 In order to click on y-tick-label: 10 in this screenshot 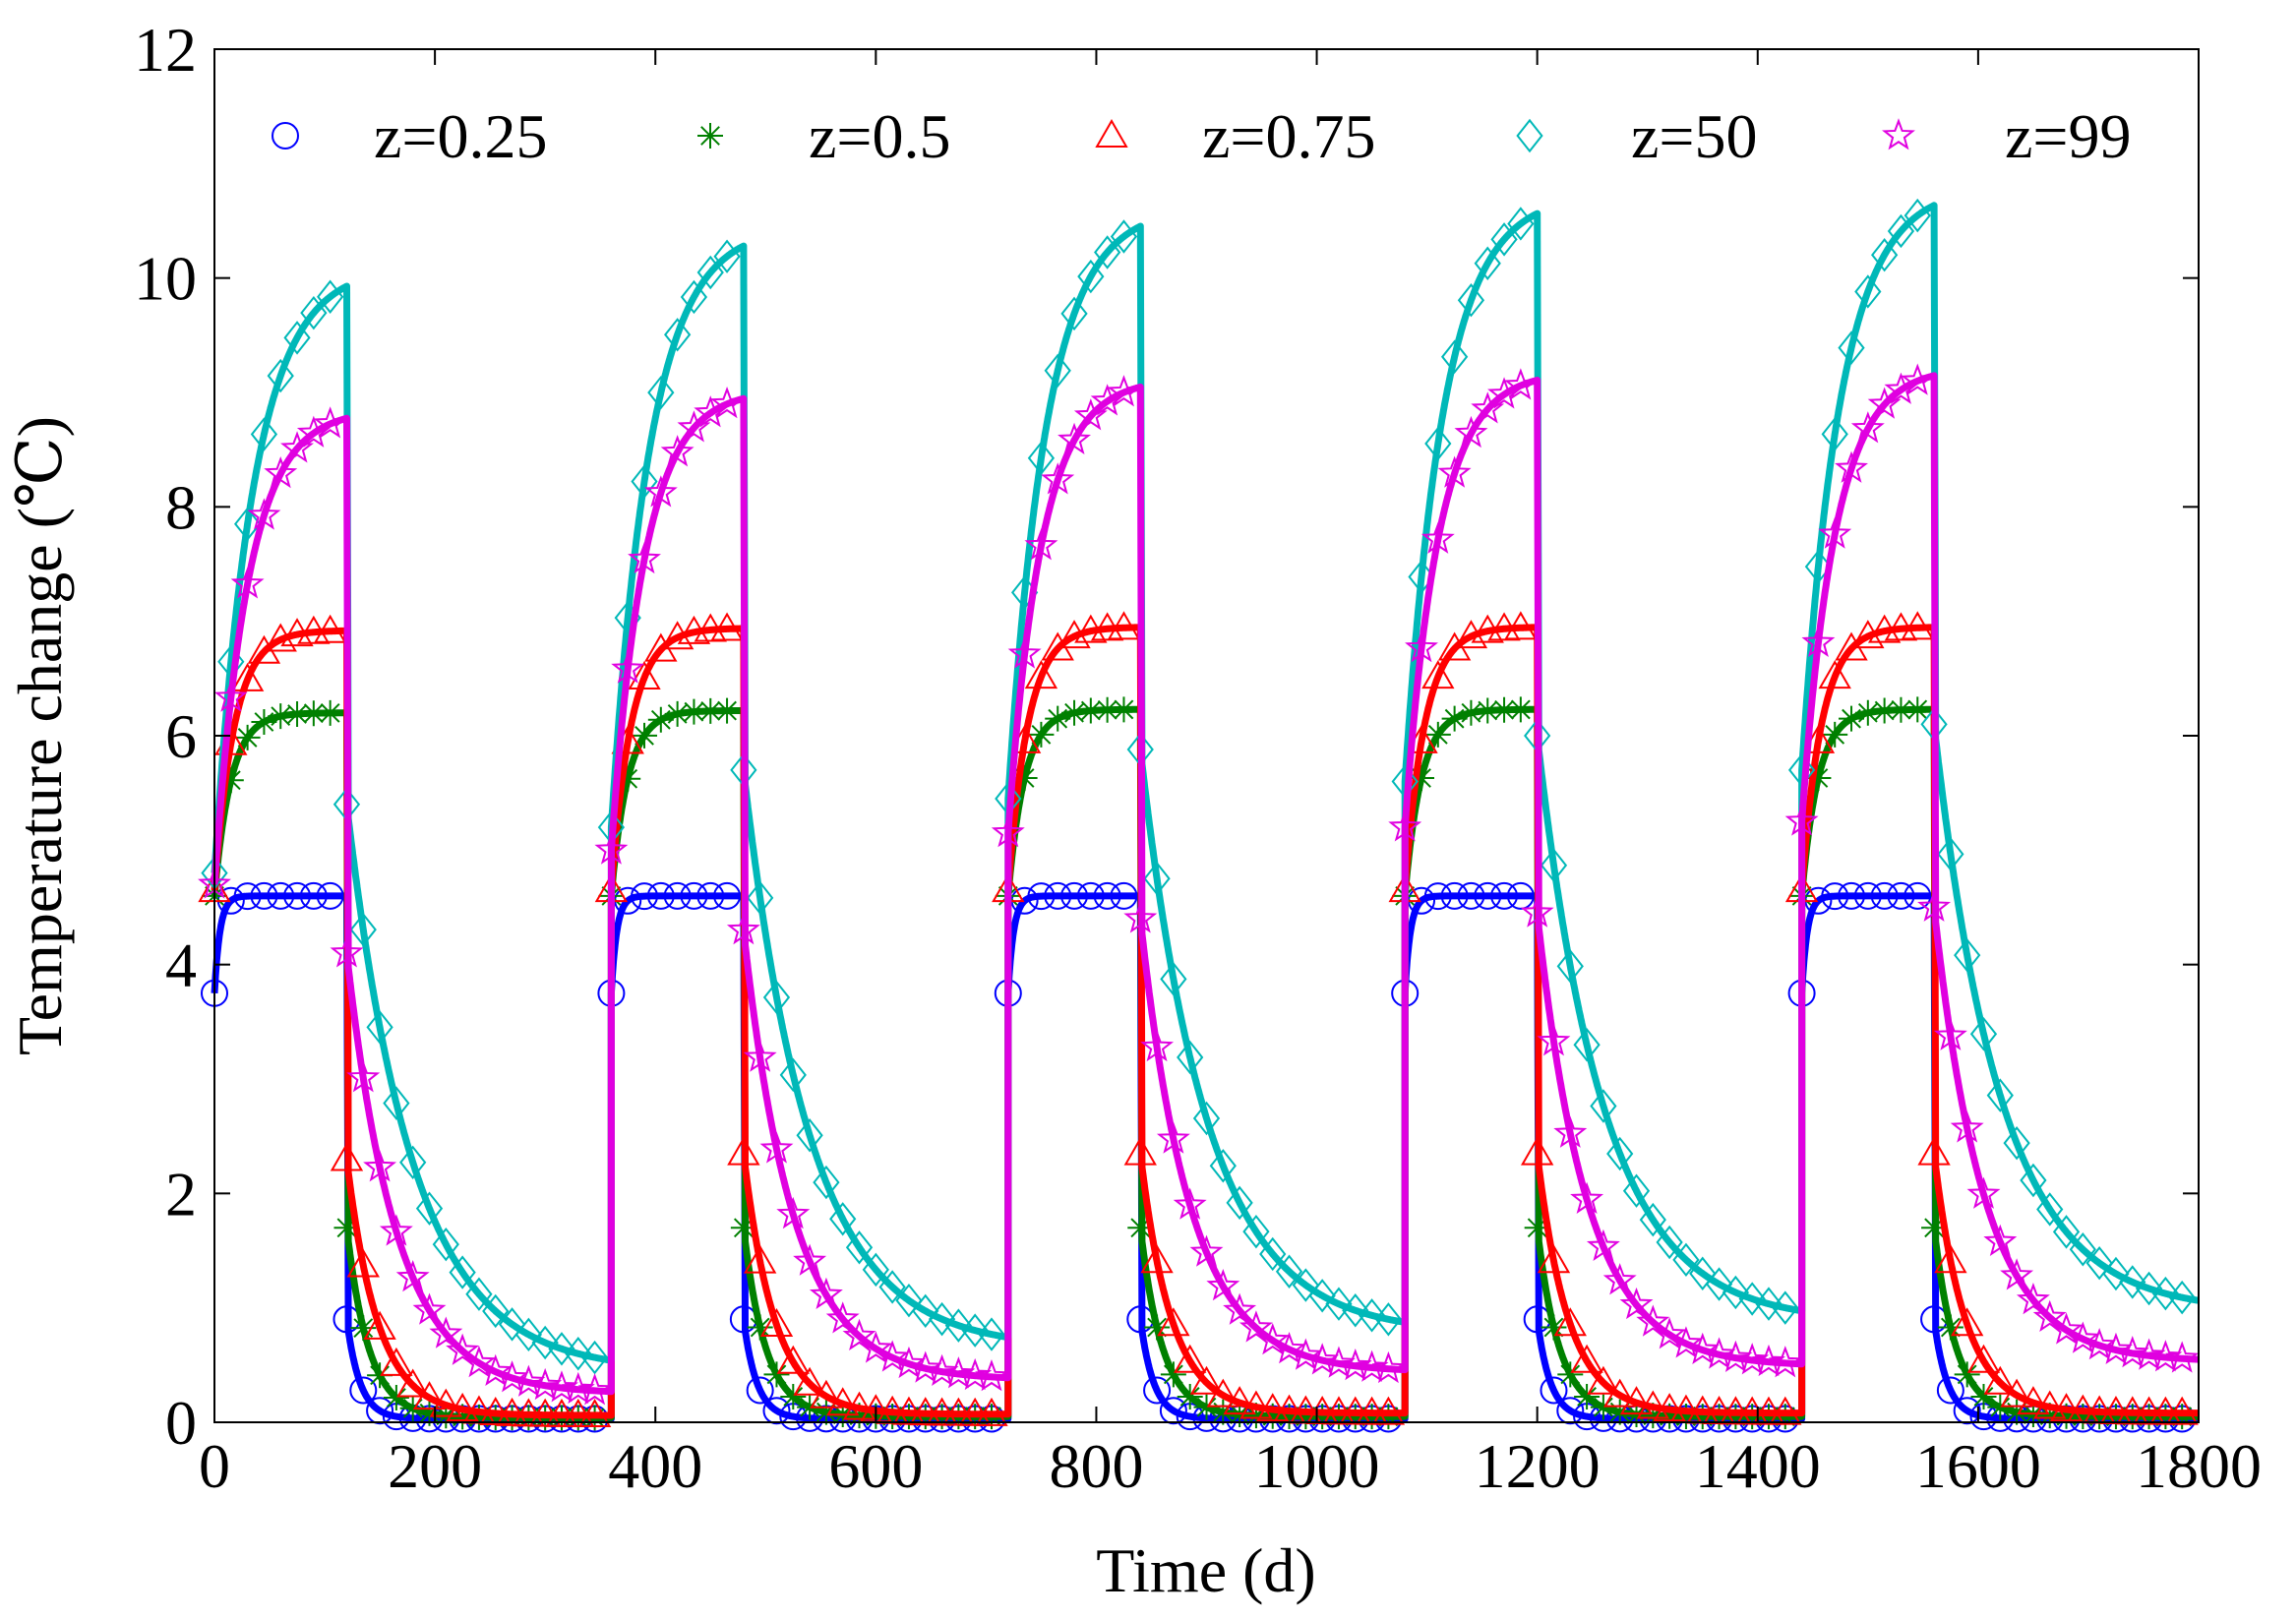, I will do `click(165, 279)`.